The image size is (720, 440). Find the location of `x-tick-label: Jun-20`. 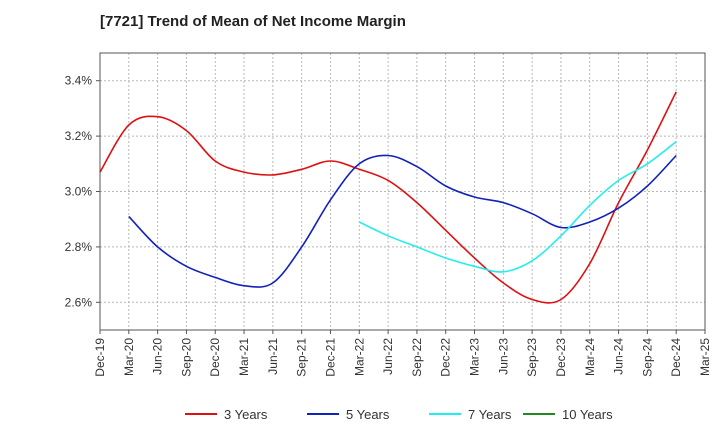

x-tick-label: Jun-20 is located at coordinates (158, 356).